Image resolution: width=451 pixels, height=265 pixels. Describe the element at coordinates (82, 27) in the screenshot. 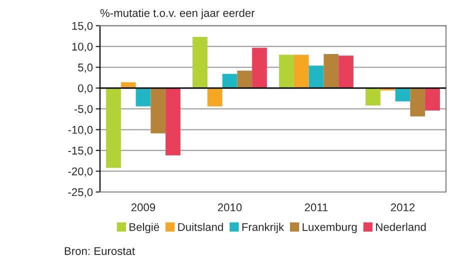

I see `y-tick-label: 15,0` at that location.